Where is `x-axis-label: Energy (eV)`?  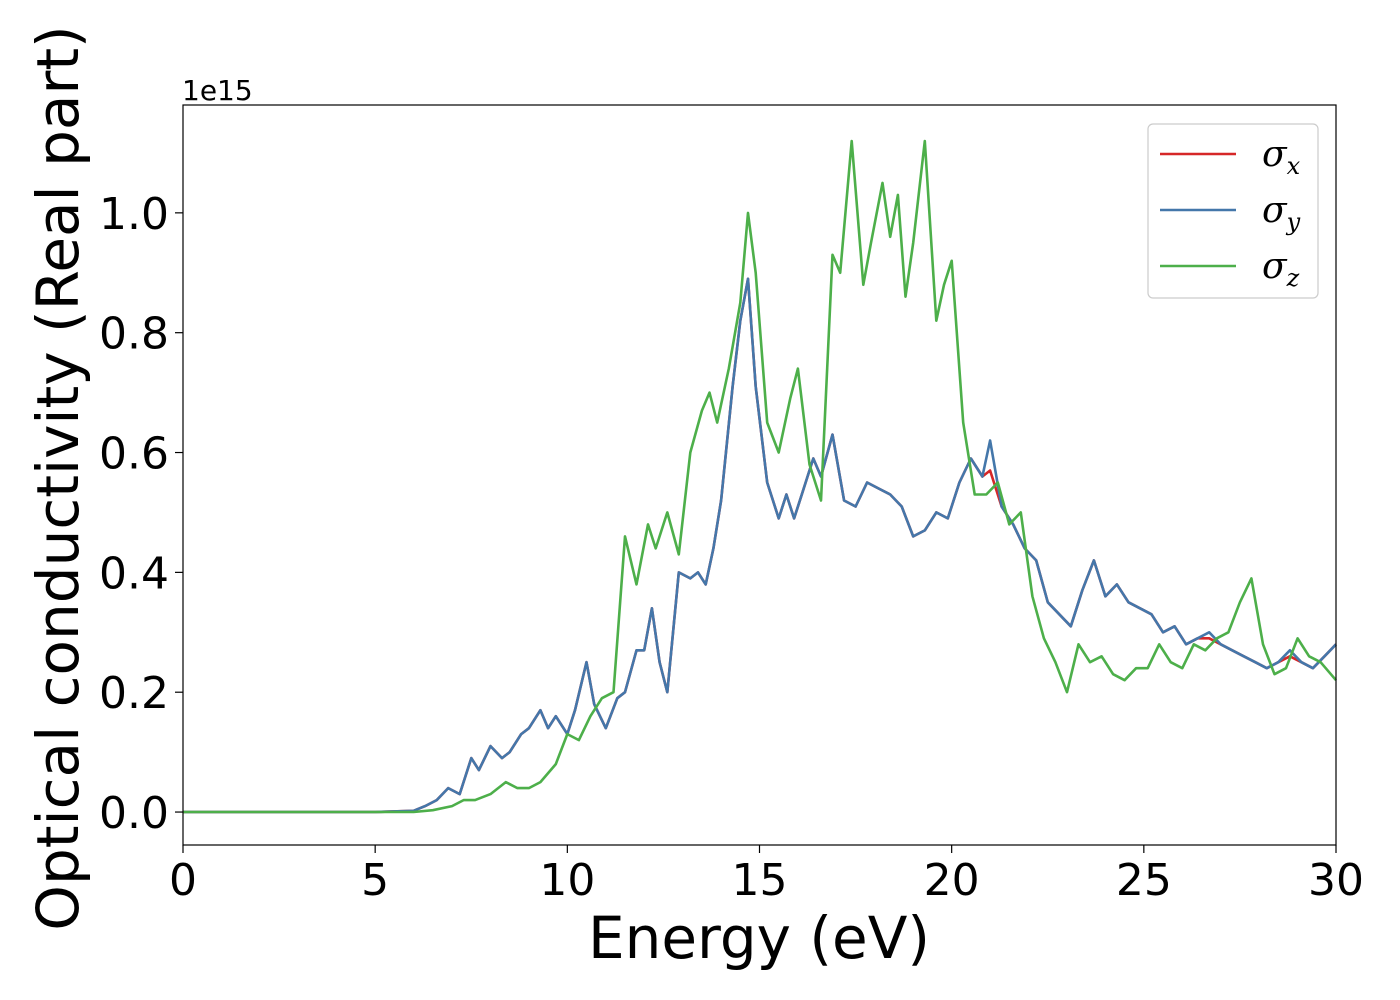
x-axis-label: Energy (eV) is located at coordinates (759, 938).